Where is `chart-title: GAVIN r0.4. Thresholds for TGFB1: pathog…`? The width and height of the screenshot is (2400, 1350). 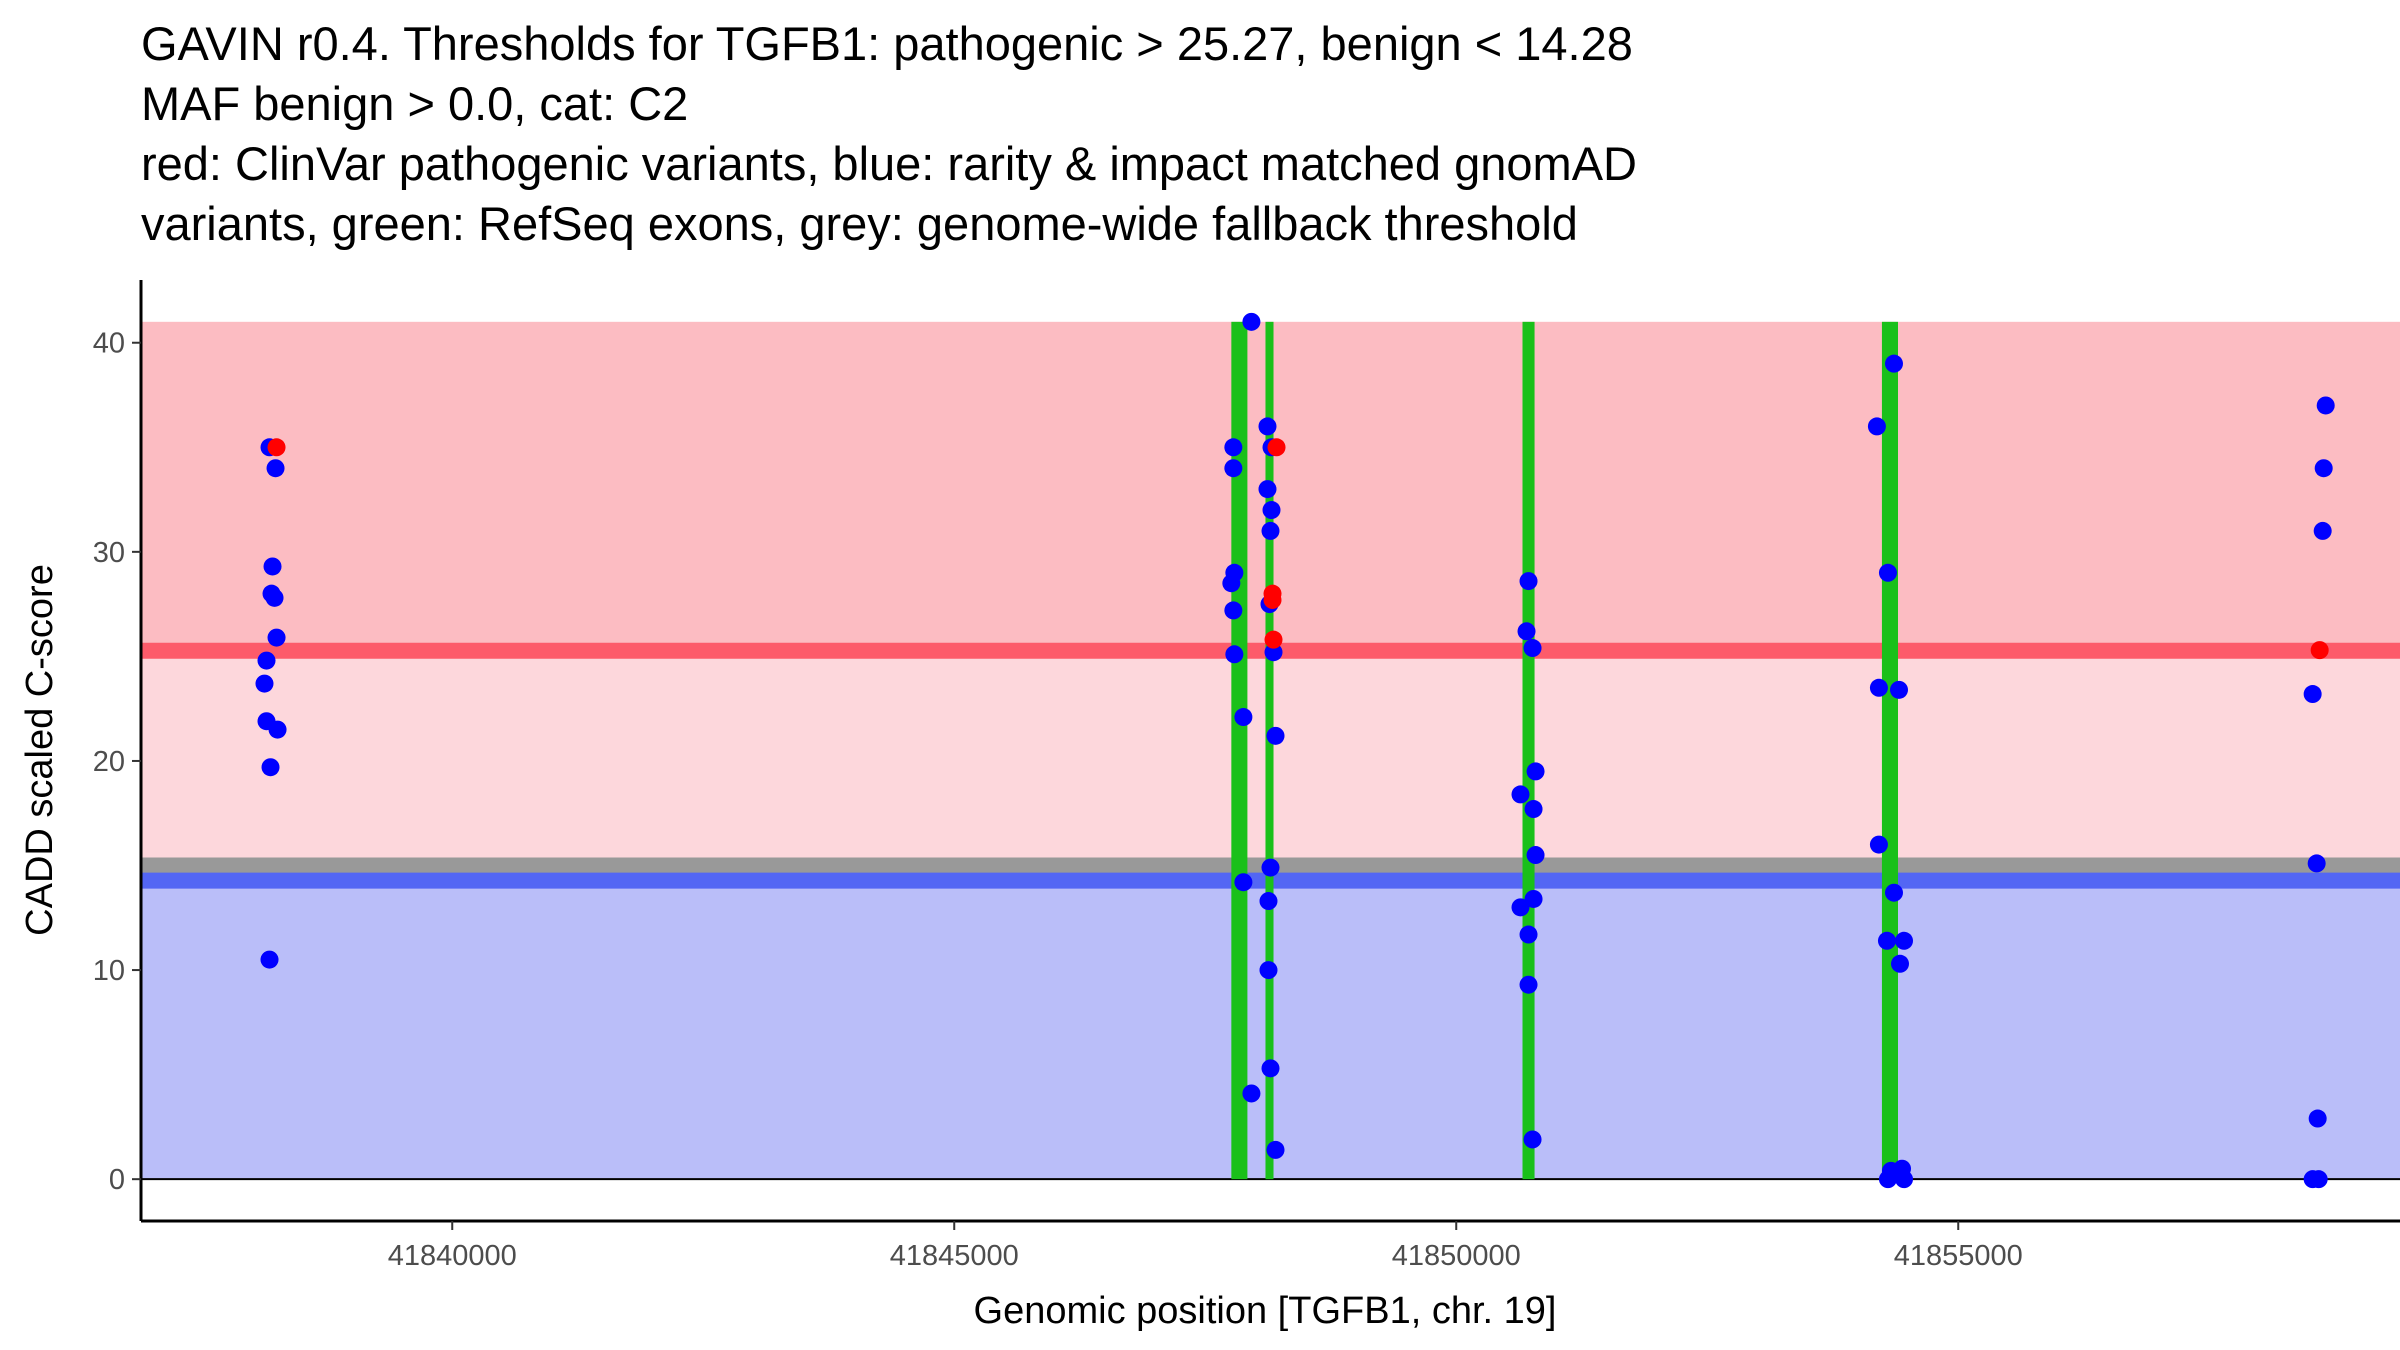 chart-title: GAVIN r0.4. Thresholds for TGFB1: pathog… is located at coordinates (889, 133).